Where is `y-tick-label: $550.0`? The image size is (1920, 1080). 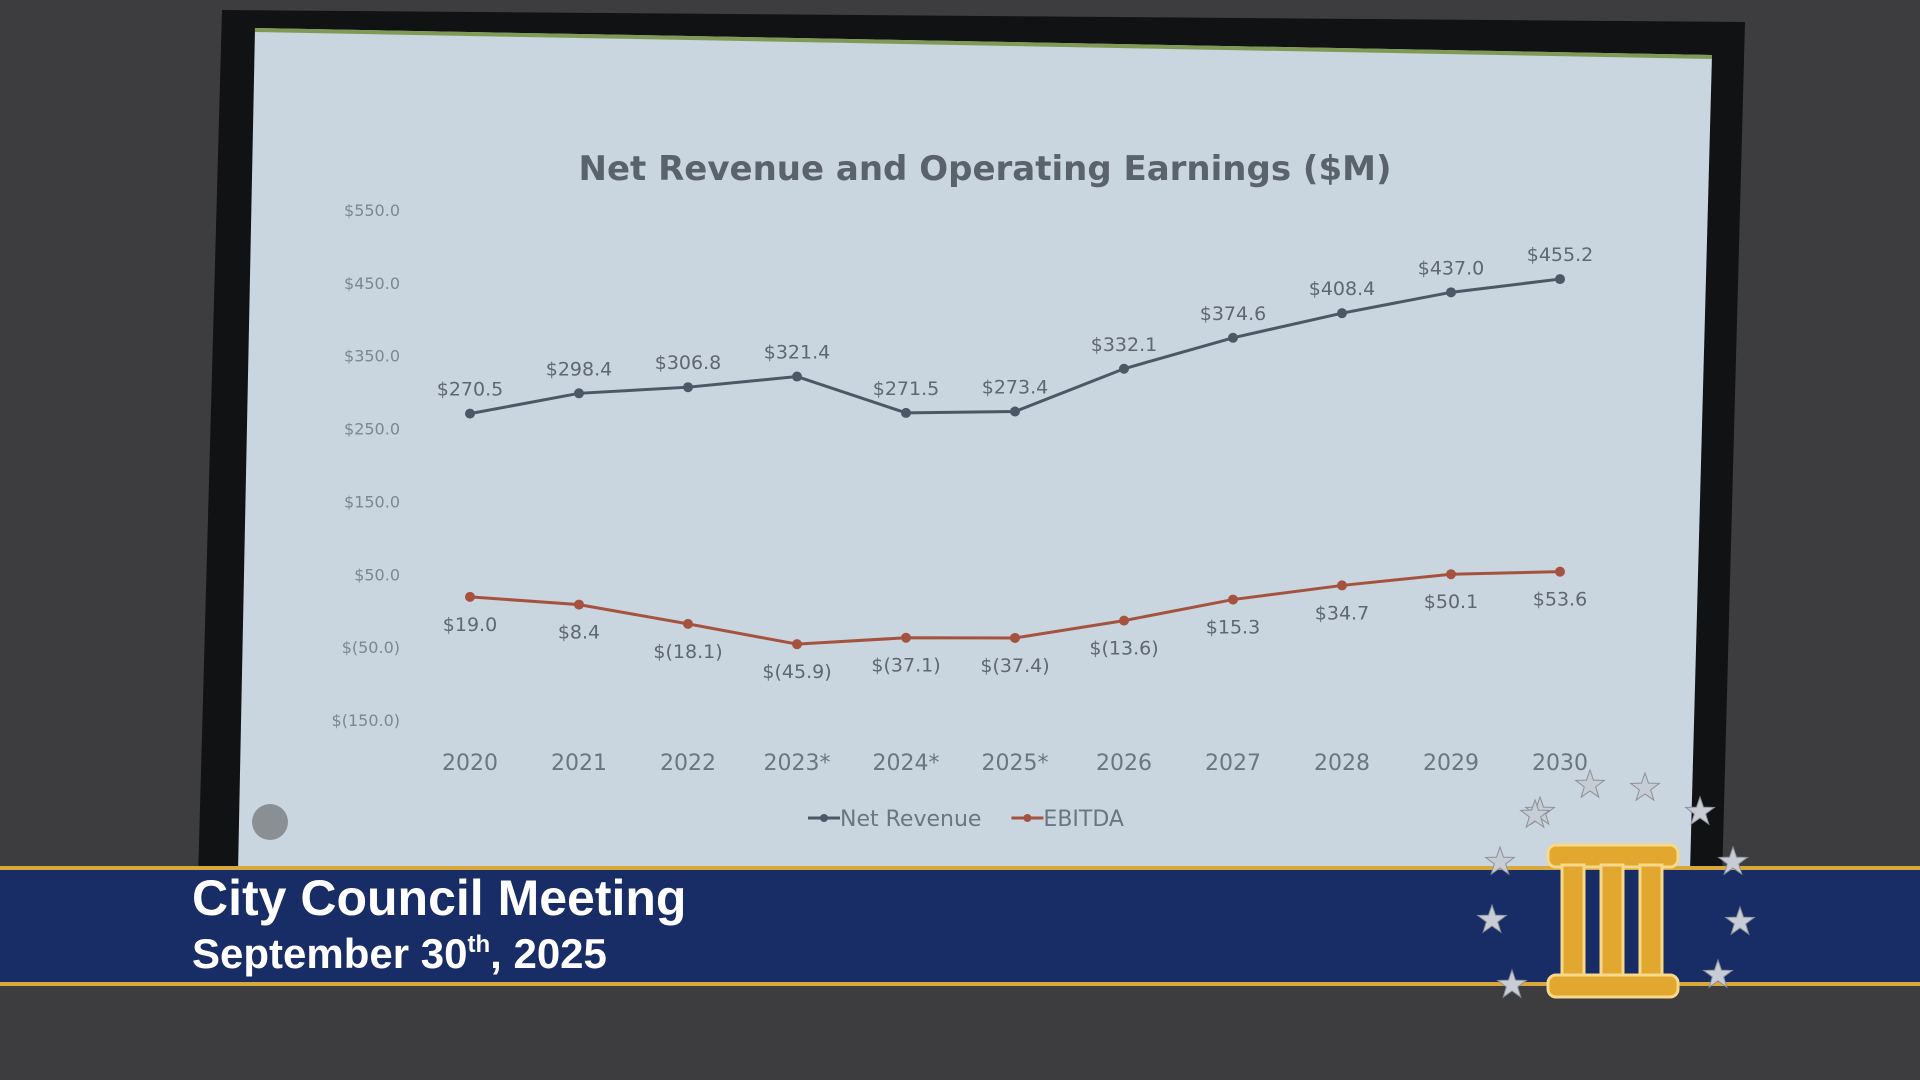
y-tick-label: $550.0 is located at coordinates (372, 210).